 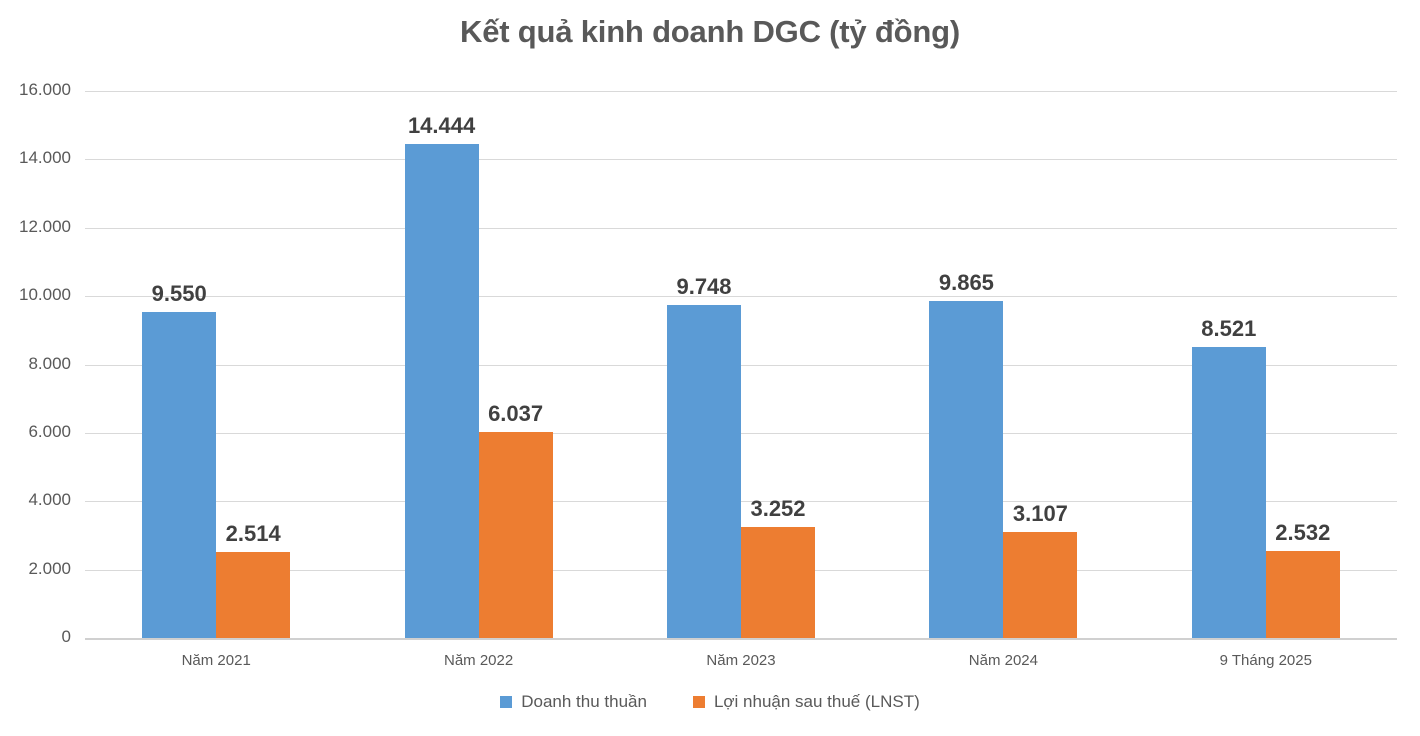 I want to click on y-axis-tick-label: 16.000, so click(x=45, y=89).